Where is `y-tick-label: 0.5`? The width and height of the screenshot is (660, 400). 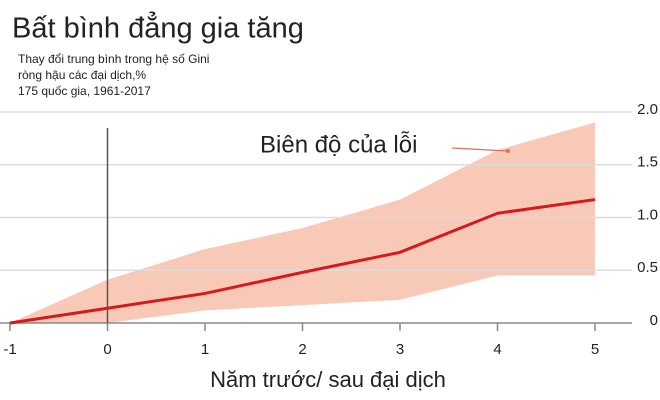
y-tick-label: 0.5 is located at coordinates (647, 267).